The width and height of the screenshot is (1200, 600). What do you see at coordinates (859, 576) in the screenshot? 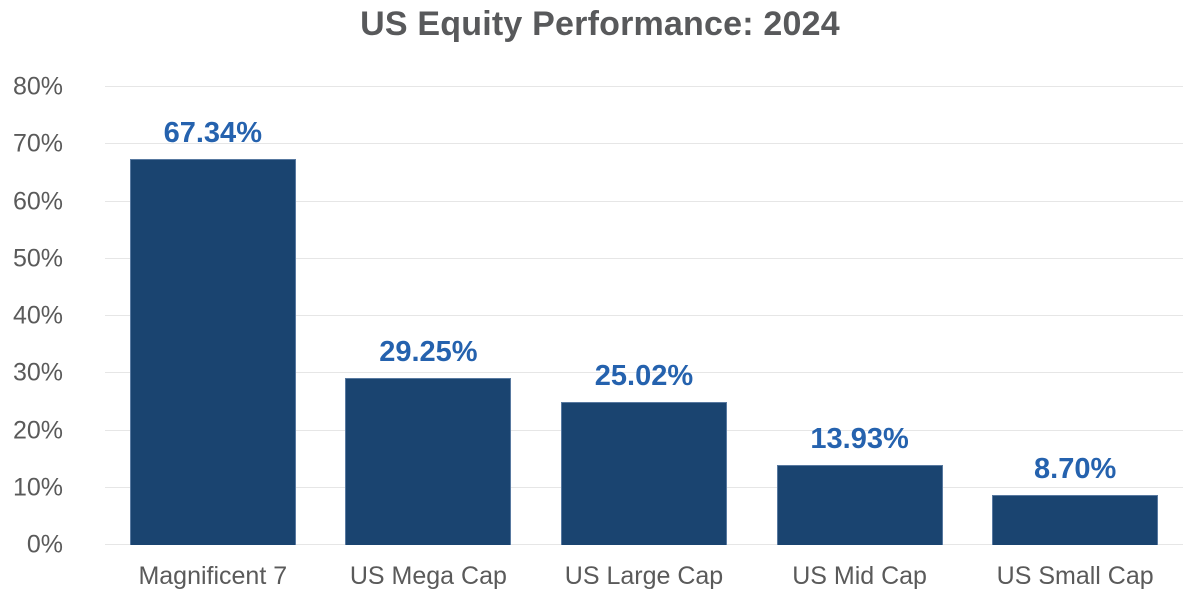
I see `x-tick-label-us-mid-cap: US Mid Cap` at bounding box center [859, 576].